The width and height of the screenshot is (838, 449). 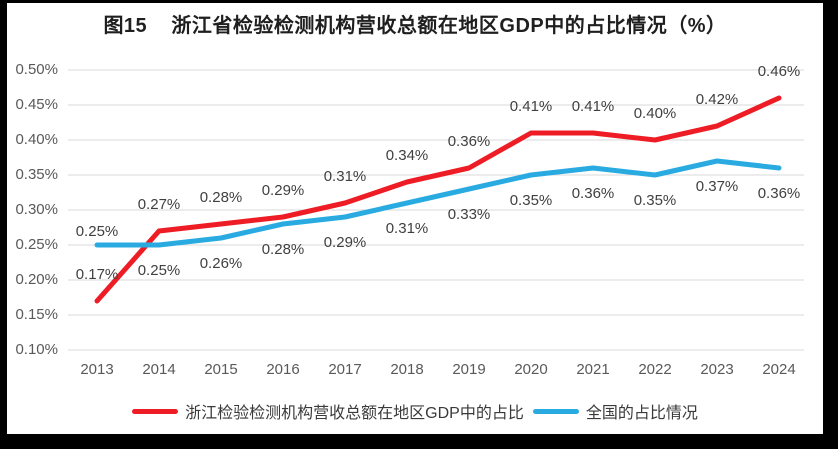 What do you see at coordinates (96, 369) in the screenshot?
I see `x-axis-tick-label: 2013` at bounding box center [96, 369].